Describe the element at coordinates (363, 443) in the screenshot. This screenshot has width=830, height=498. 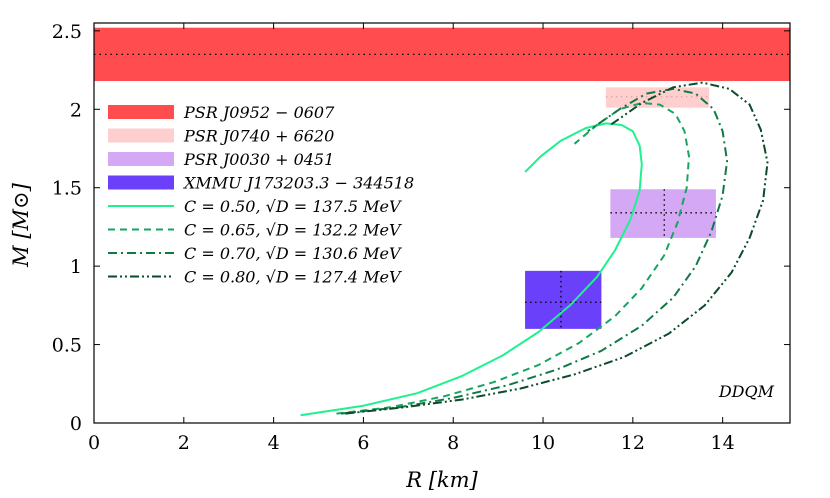
I see `x-tick-label-3: 6` at that location.